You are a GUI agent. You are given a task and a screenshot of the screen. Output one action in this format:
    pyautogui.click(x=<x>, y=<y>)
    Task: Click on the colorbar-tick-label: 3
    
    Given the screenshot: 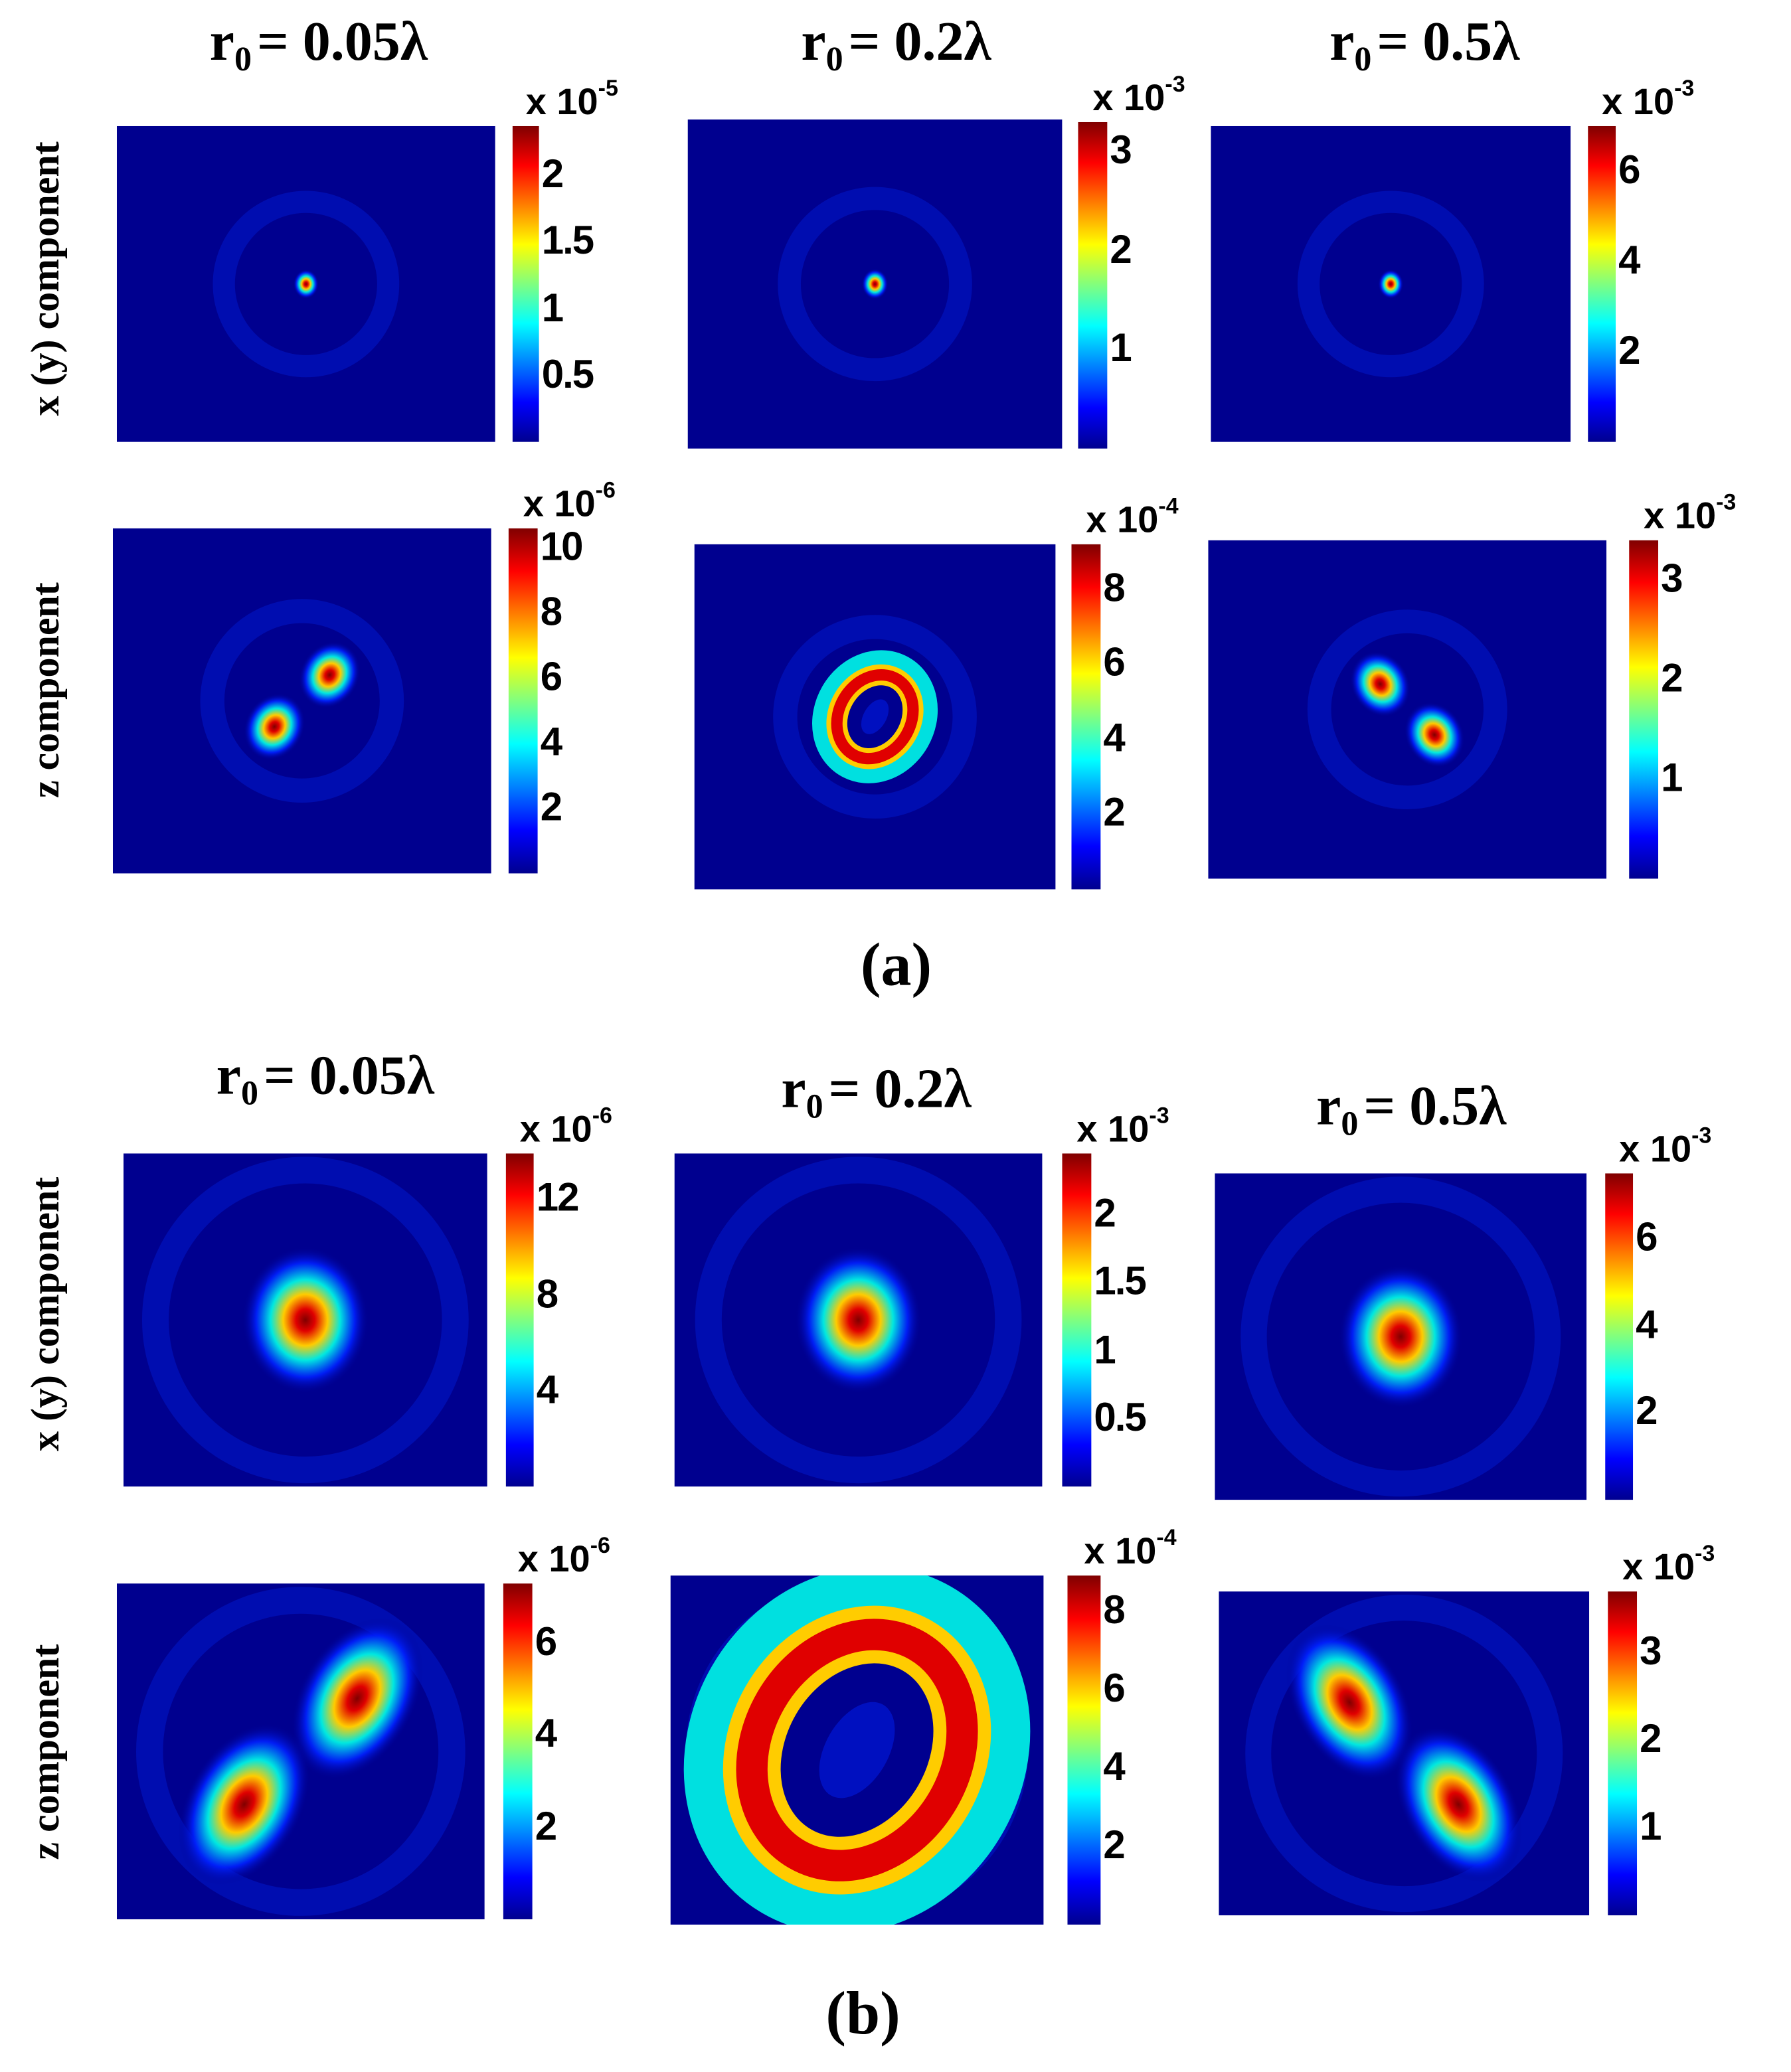 What is the action you would take?
    pyautogui.click(x=1651, y=1652)
    